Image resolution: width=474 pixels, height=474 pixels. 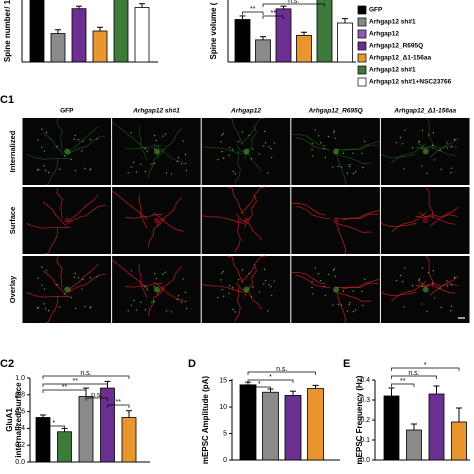 I want to click on row-label: Surface, so click(x=12, y=221).